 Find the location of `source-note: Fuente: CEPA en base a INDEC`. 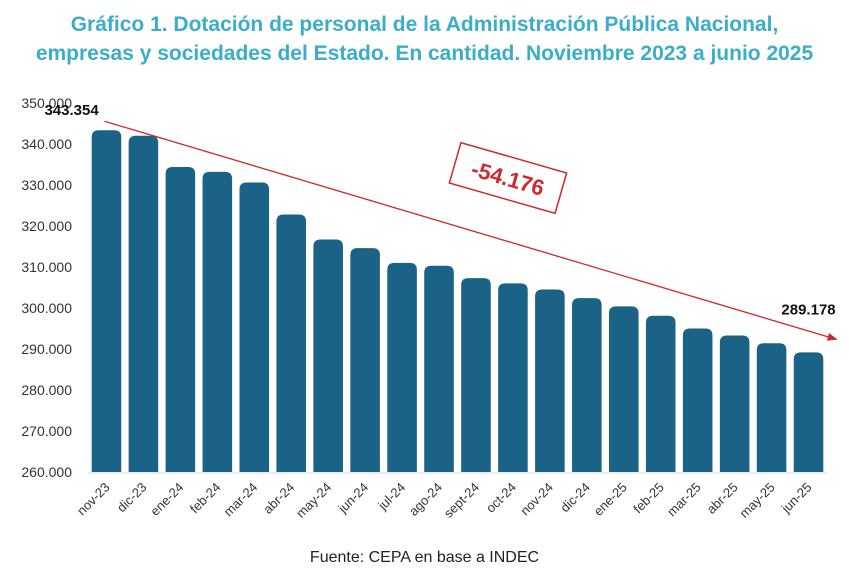

source-note: Fuente: CEPA en base a INDEC is located at coordinates (424, 557).